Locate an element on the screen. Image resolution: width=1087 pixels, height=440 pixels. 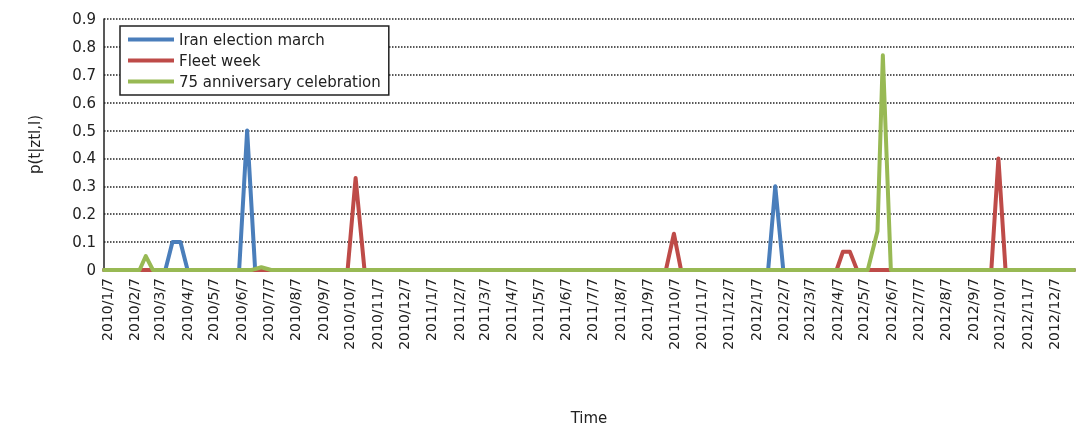
x-tick-label: 2010/9/7 is located at coordinates (322, 309).